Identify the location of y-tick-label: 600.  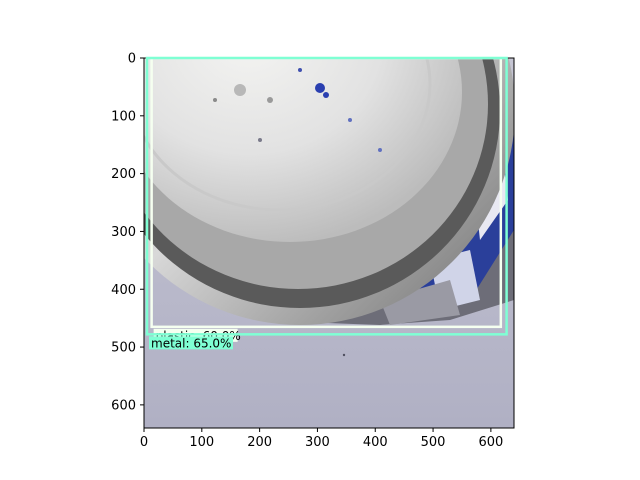
(123, 405).